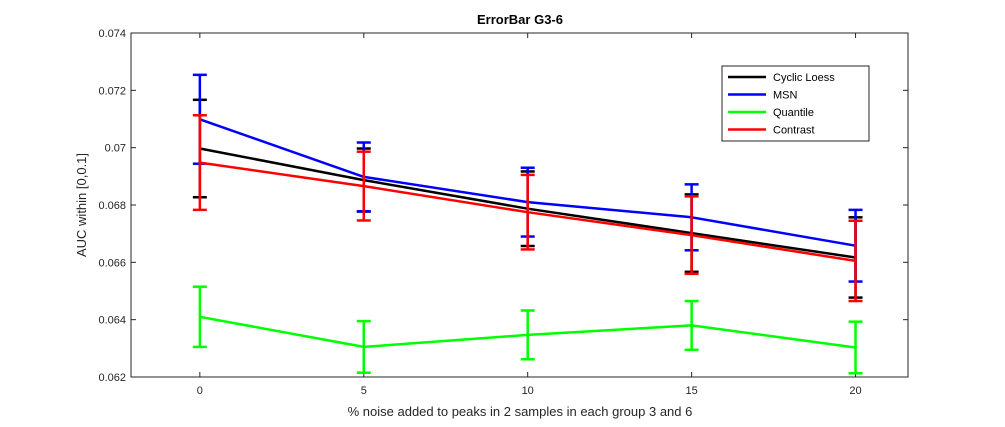 This screenshot has height=427, width=1005. I want to click on legend: Cyclic Loess MSN Quantile Contrast, so click(795, 103).